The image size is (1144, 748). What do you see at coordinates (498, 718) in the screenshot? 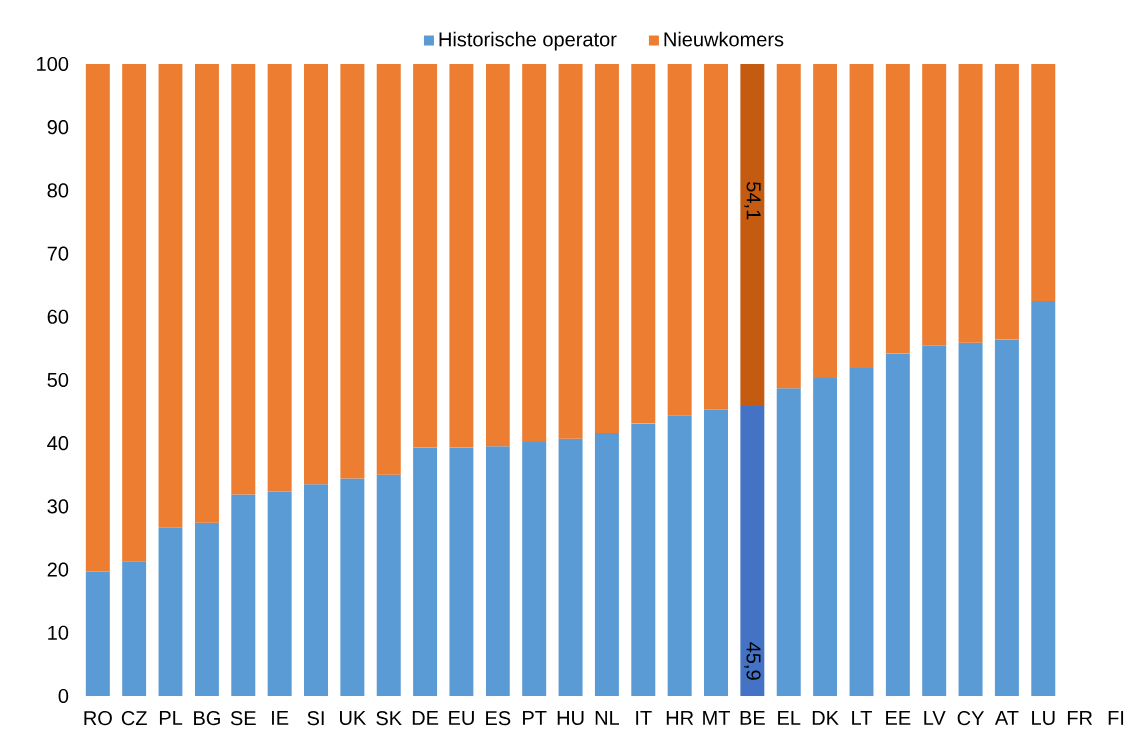
I see `x-tick-label: ES` at bounding box center [498, 718].